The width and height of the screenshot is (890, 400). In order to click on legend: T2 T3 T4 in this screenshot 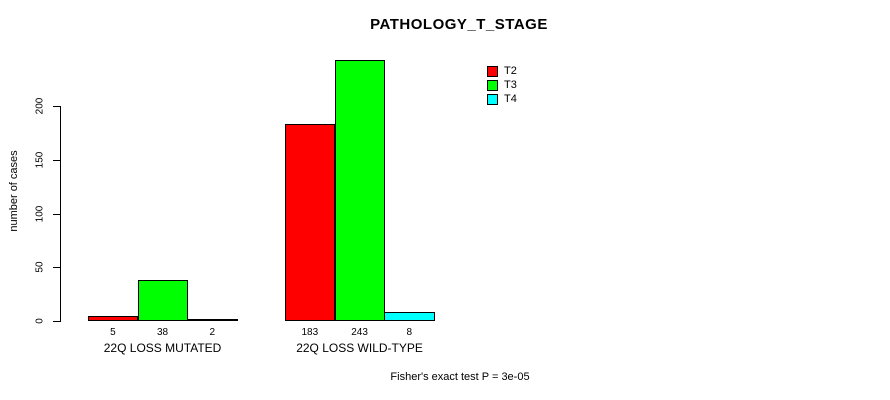, I will do `click(502, 85)`.